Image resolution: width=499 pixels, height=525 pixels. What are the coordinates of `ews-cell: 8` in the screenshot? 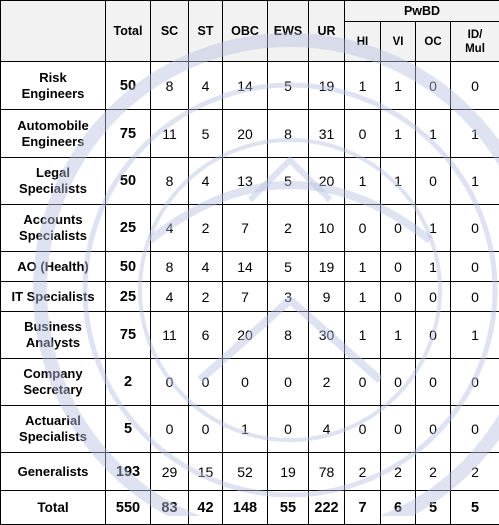 It's located at (288, 134).